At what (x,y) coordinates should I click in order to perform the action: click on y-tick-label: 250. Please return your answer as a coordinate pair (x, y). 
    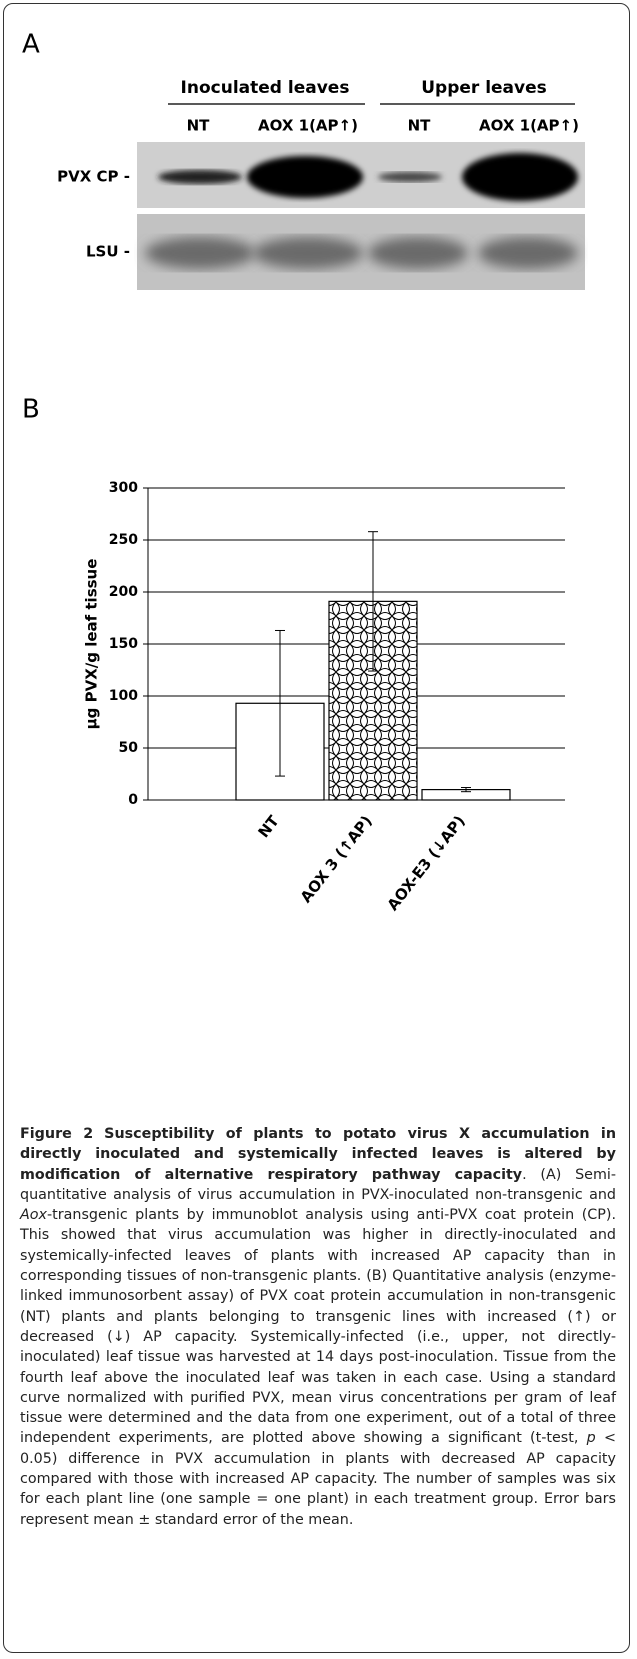
    Looking at the image, I should click on (123, 540).